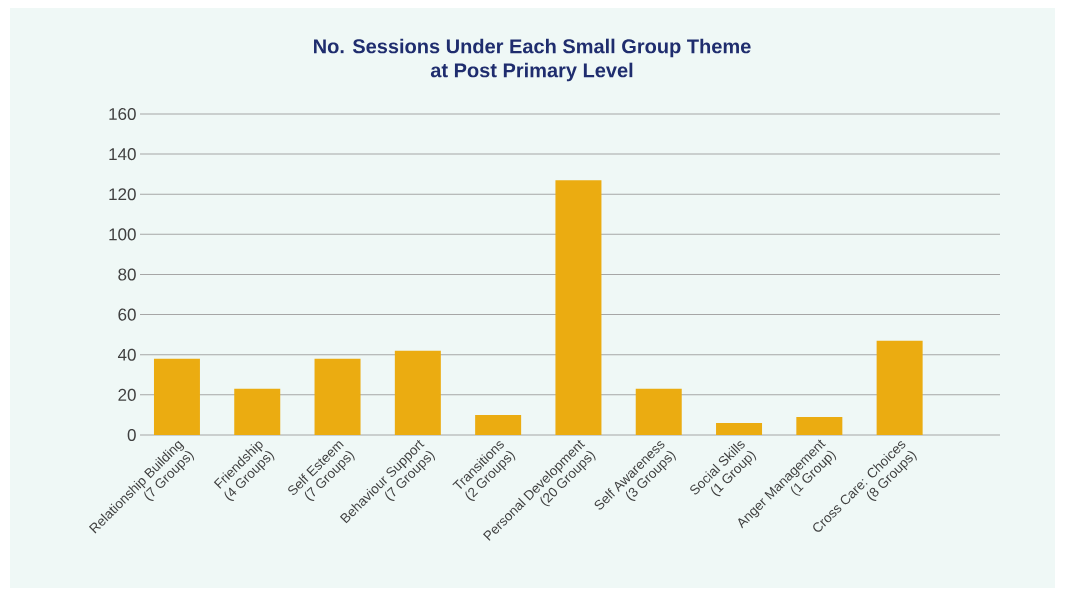 The image size is (1065, 602). Describe the element at coordinates (122, 114) in the screenshot. I see `y-tick-label: 160` at that location.